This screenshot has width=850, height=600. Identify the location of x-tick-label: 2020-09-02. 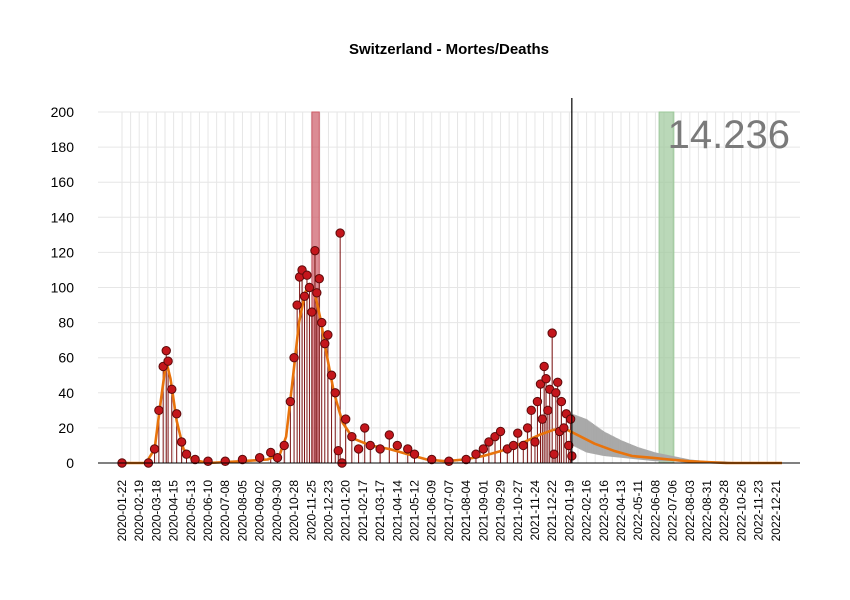
(260, 511).